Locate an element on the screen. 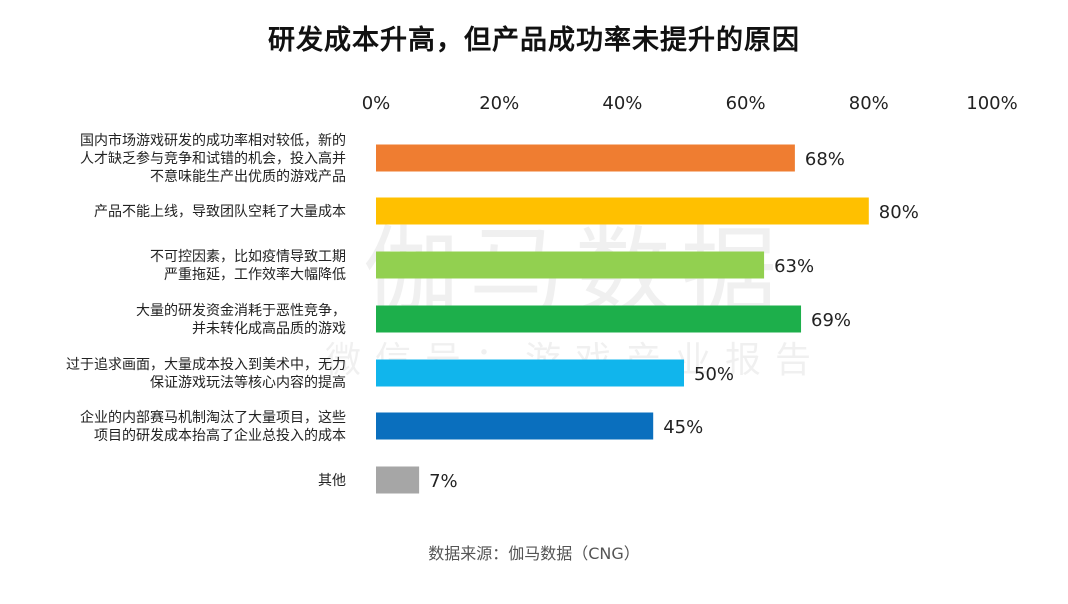 This screenshot has width=1068, height=604. category-label: 其他 is located at coordinates (332, 481).